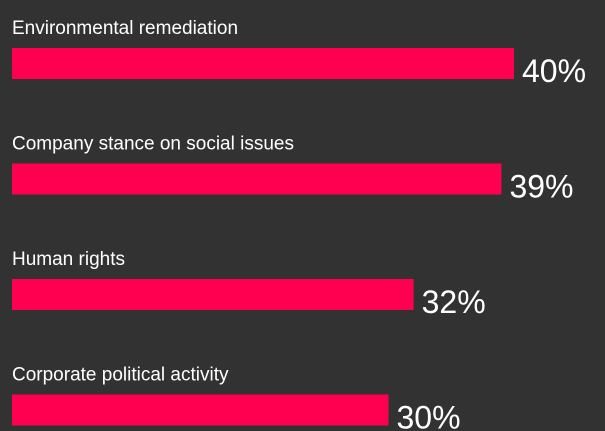  Describe the element at coordinates (120, 375) in the screenshot. I see `category-label: Corporate political activity` at that location.